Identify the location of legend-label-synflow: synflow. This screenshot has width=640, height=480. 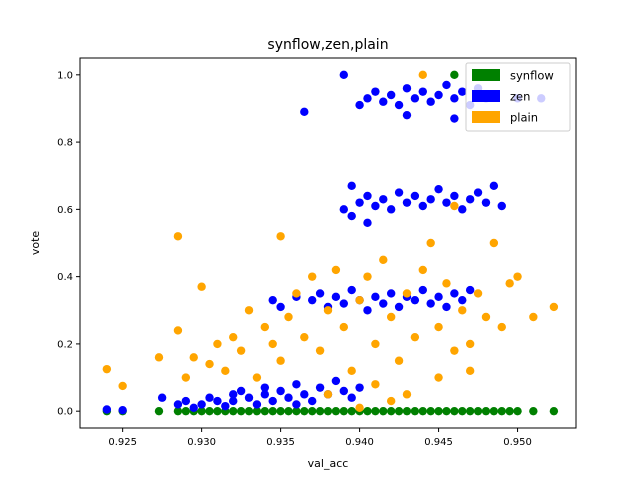
(532, 76).